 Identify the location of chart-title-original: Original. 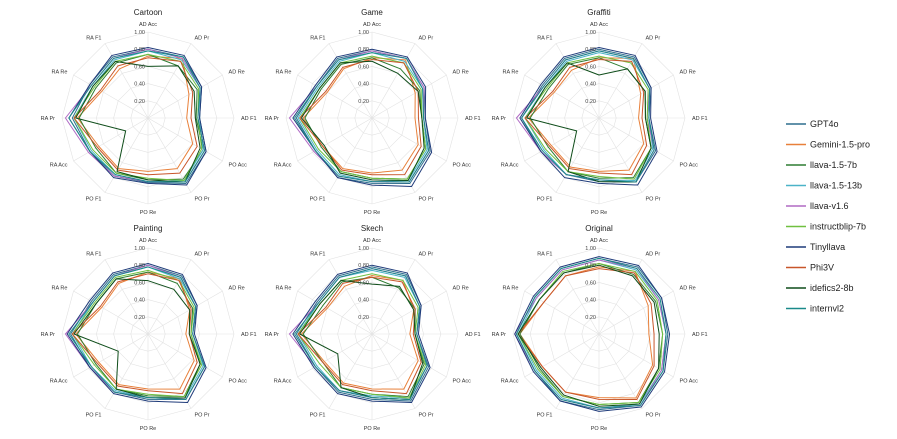
(599, 228).